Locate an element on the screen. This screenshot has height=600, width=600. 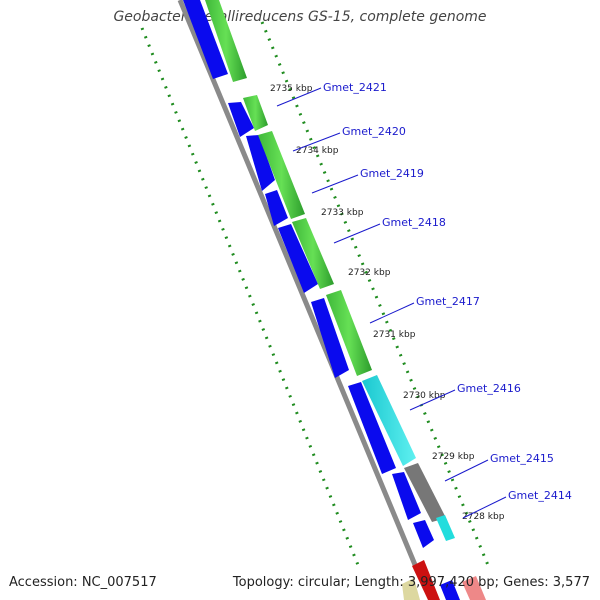
gene-label: Gmet_2416 is located at coordinates (489, 388).